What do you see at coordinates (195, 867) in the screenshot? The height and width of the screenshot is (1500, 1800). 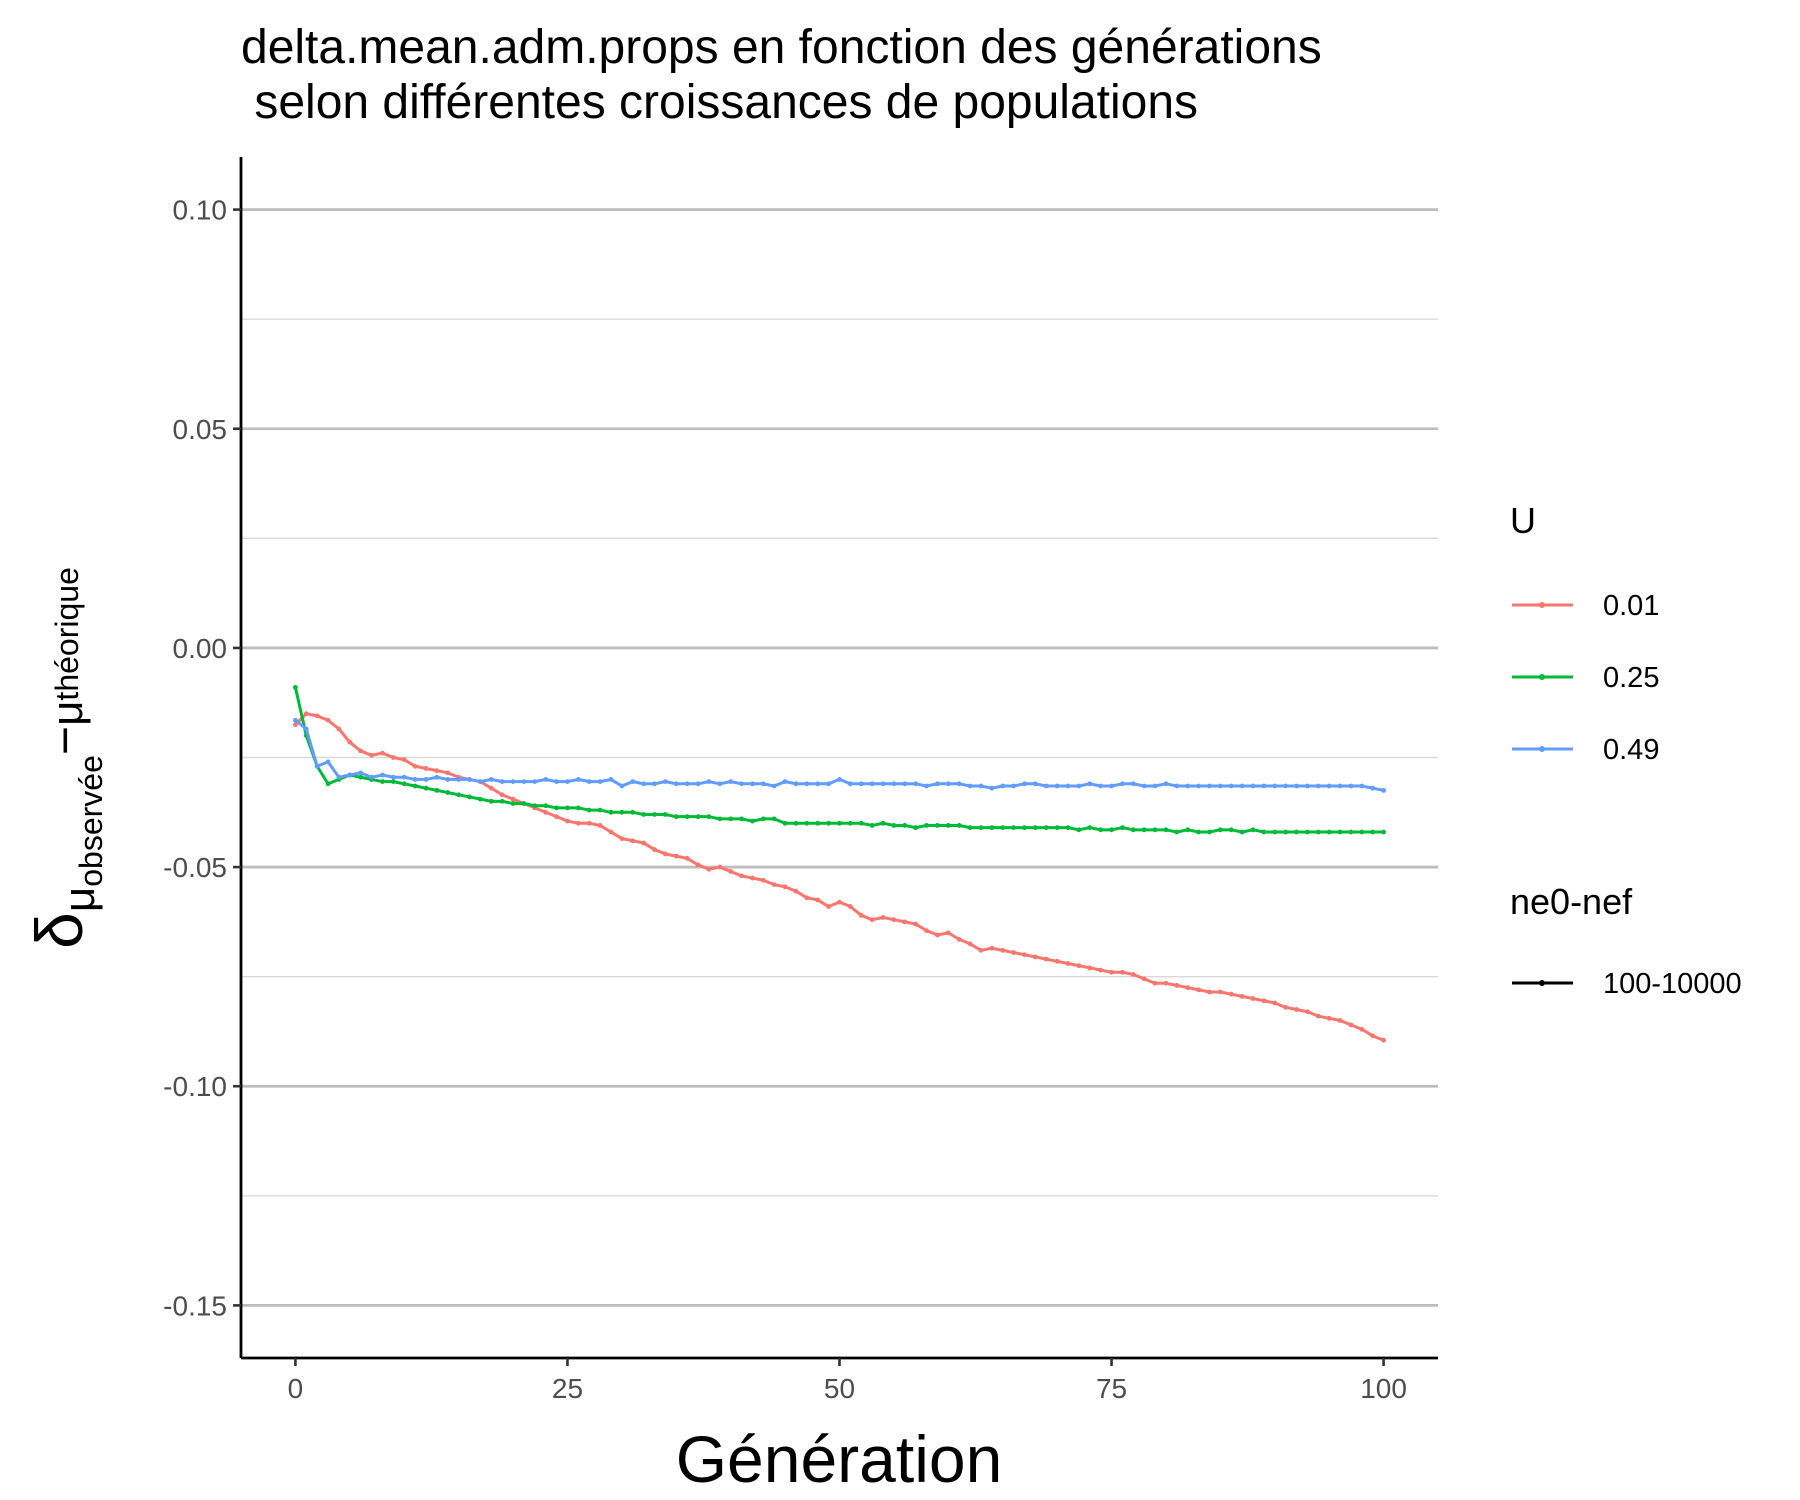 I see `y-tick-label: -0.05` at bounding box center [195, 867].